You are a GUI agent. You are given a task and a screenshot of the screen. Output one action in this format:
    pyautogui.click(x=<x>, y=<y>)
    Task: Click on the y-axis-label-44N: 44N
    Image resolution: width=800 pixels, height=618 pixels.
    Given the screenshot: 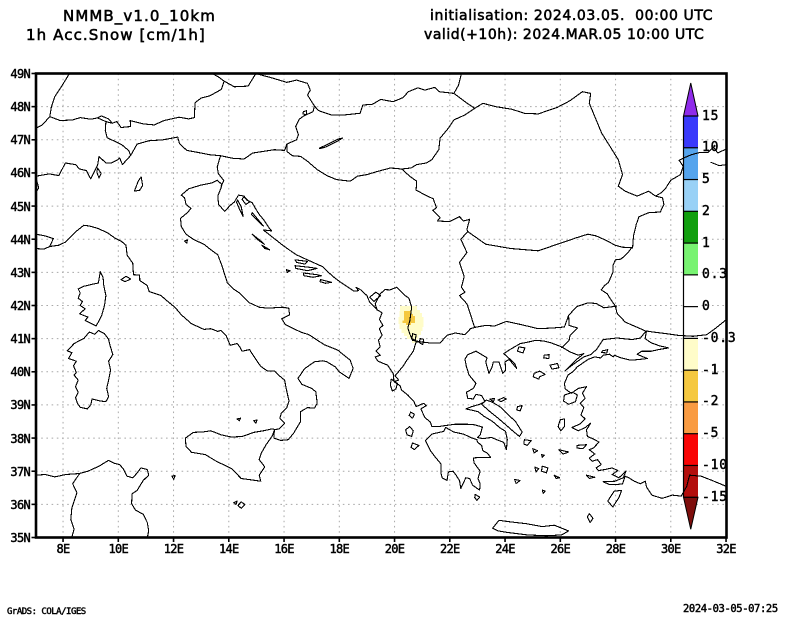 What is the action you would take?
    pyautogui.click(x=20, y=239)
    